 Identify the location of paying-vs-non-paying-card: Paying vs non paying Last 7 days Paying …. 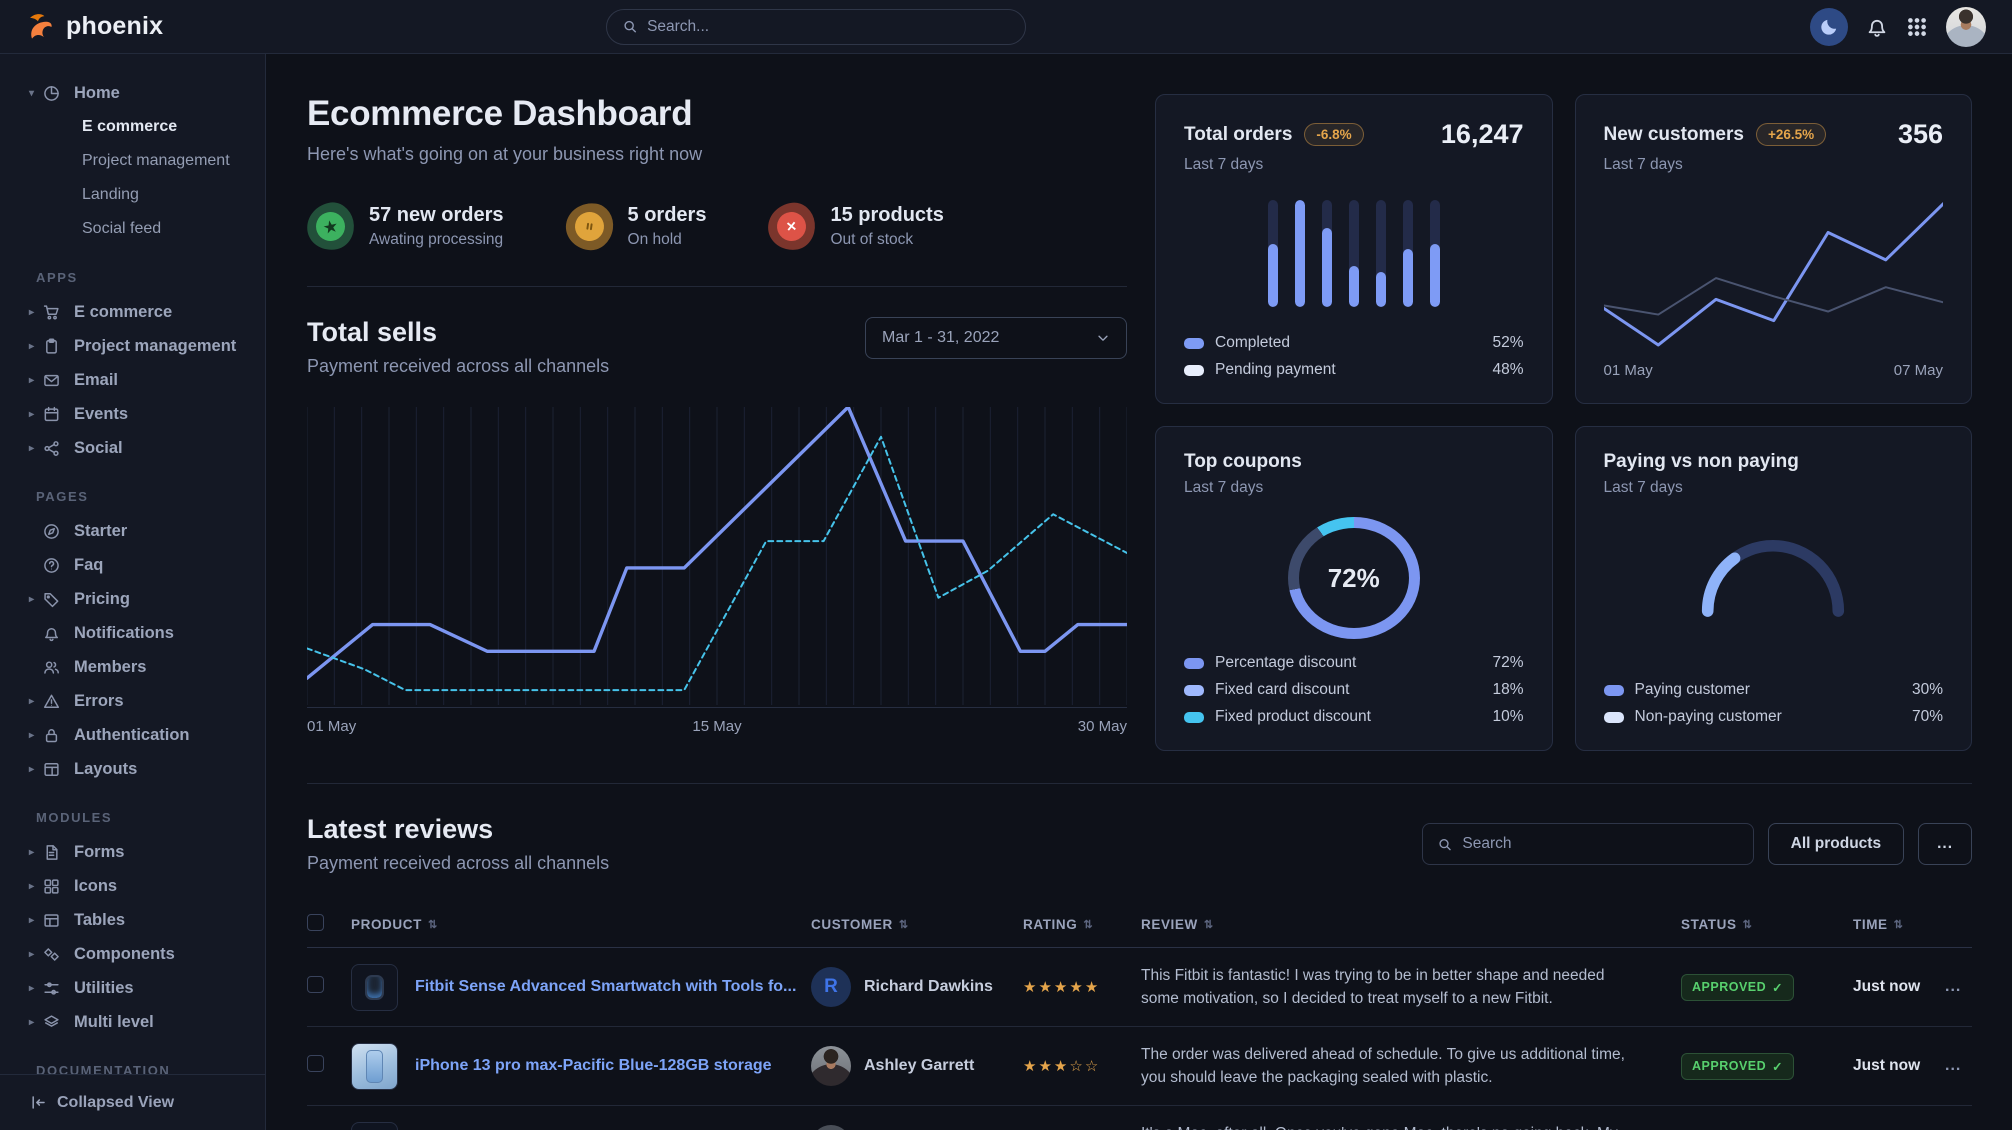
(1773, 588).